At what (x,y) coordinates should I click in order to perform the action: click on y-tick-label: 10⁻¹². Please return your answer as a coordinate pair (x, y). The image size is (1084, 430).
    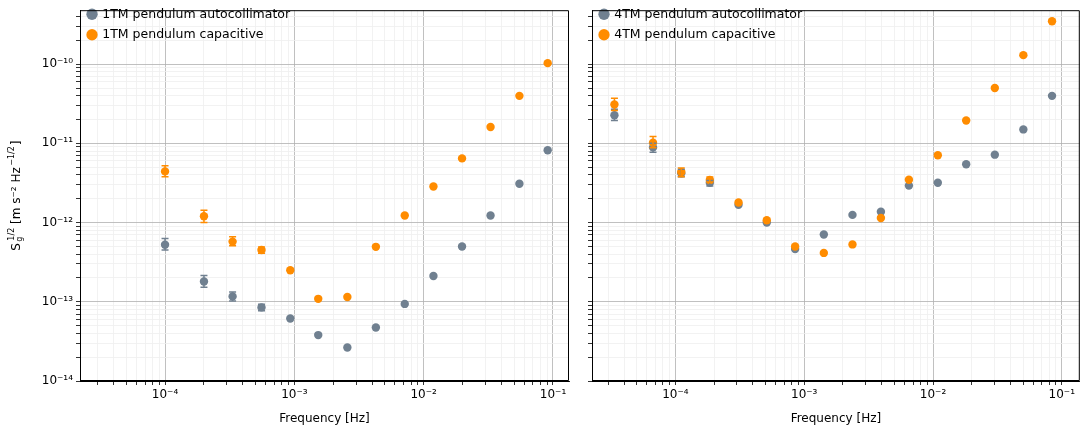
    Looking at the image, I should click on (57, 221).